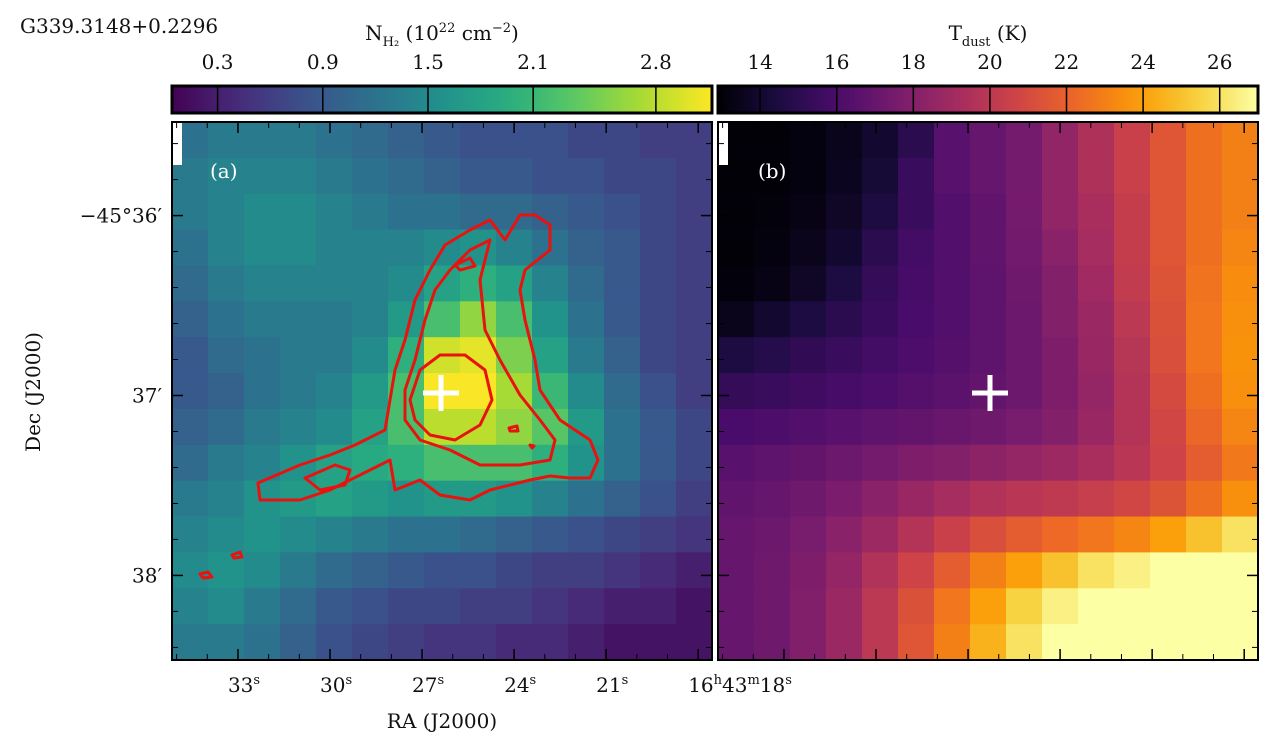 This screenshot has height=753, width=1274. What do you see at coordinates (323, 62) in the screenshot?
I see `colorbar-tick-label: 0.9` at bounding box center [323, 62].